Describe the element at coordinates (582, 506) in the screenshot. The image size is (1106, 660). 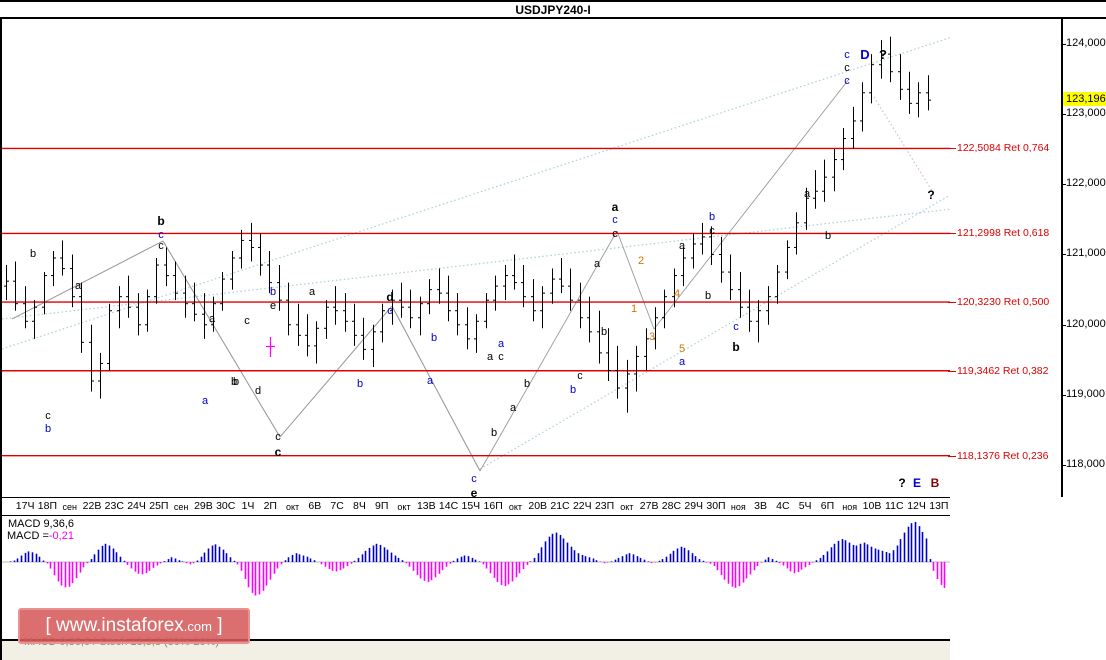
I see `time-axis-label: 22Ч` at that location.